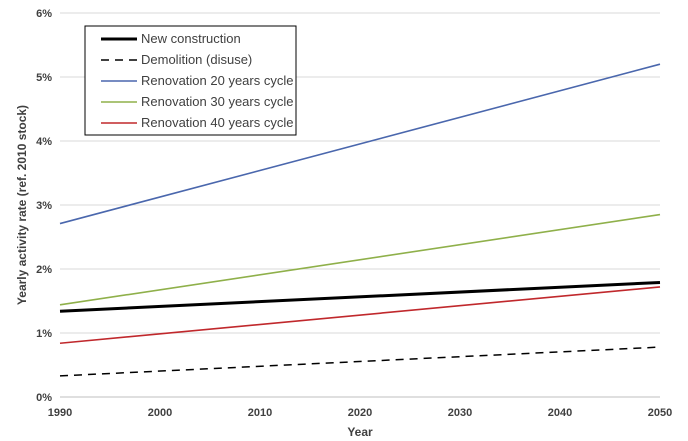 Image resolution: width=688 pixels, height=441 pixels. I want to click on legend-label: Renovation 30 years cycle, so click(217, 101).